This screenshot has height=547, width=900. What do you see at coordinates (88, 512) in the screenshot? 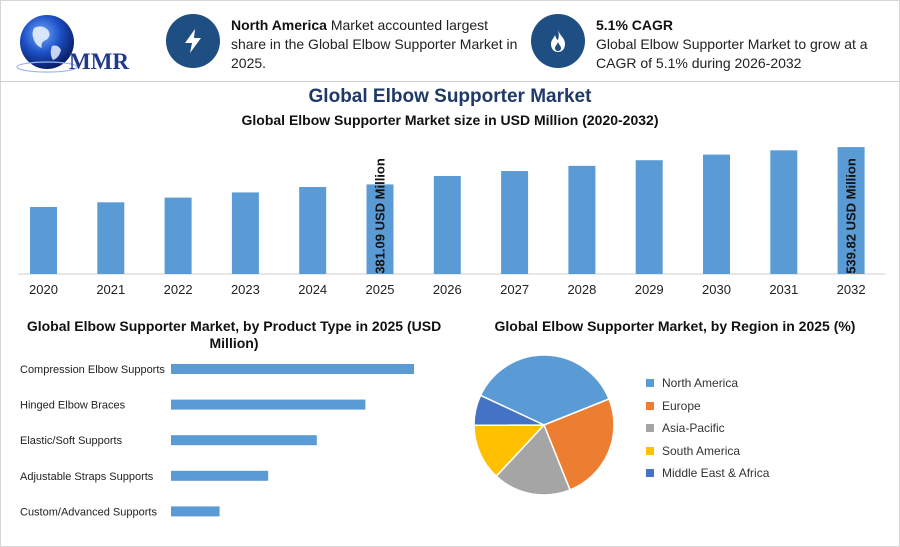
I see `product-label: Custom/Advanced Supports` at bounding box center [88, 512].